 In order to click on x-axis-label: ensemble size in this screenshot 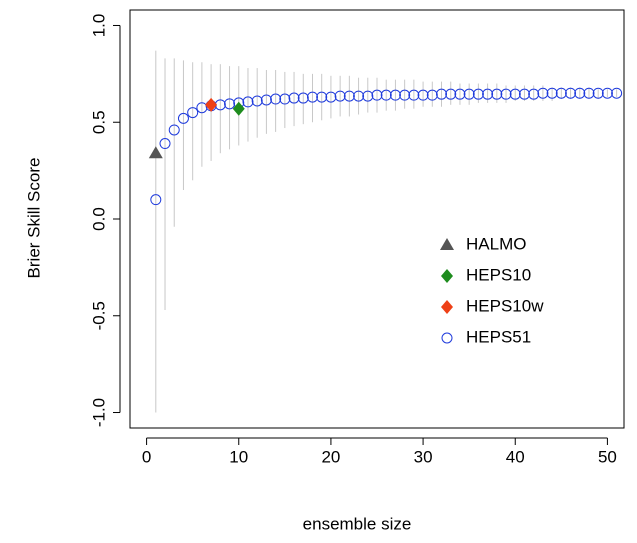, I will do `click(357, 523)`.